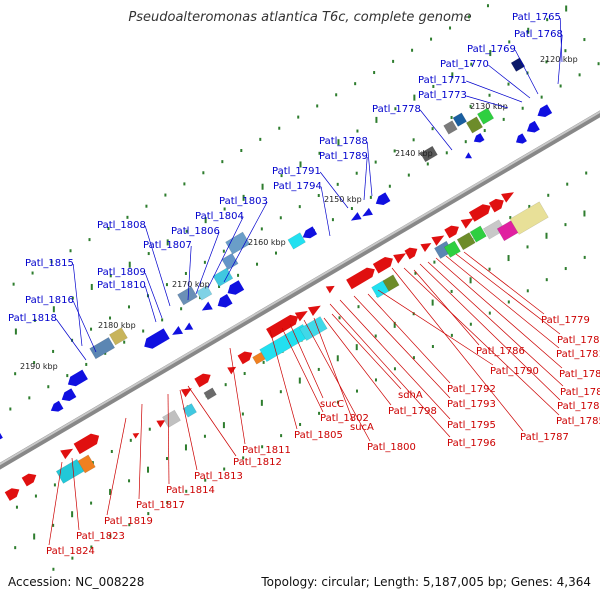 Image resolution: width=600 pixels, height=600 pixels. I want to click on gene-label-upper: Patl_1806, so click(195, 231).